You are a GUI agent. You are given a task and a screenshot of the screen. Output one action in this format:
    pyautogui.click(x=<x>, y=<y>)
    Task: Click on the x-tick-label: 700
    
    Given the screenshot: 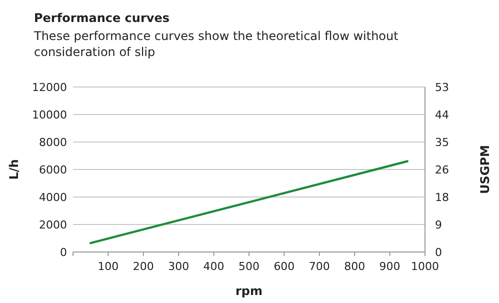 What is the action you would take?
    pyautogui.click(x=319, y=266)
    